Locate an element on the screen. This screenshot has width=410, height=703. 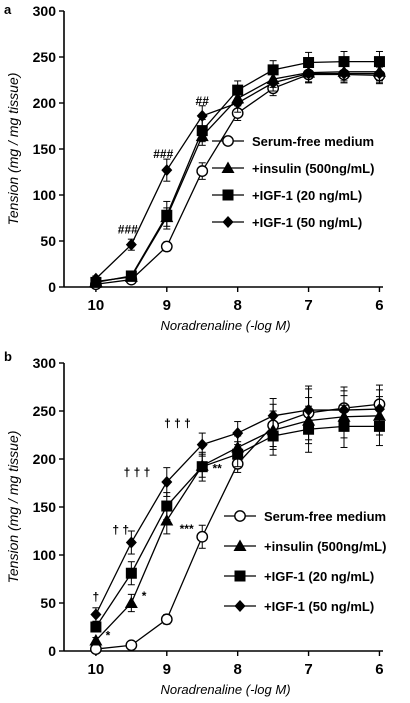
significance-annotation: * is located at coordinates (108, 635).